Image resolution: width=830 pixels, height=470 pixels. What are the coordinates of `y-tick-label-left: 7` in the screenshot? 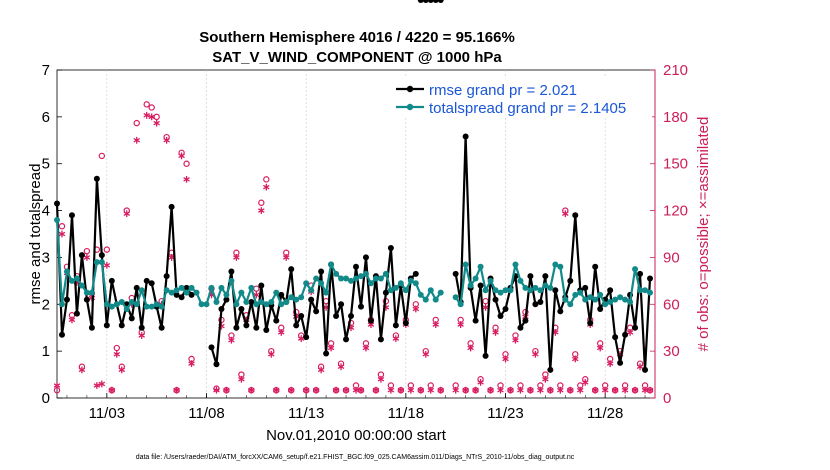 It's located at (46, 70).